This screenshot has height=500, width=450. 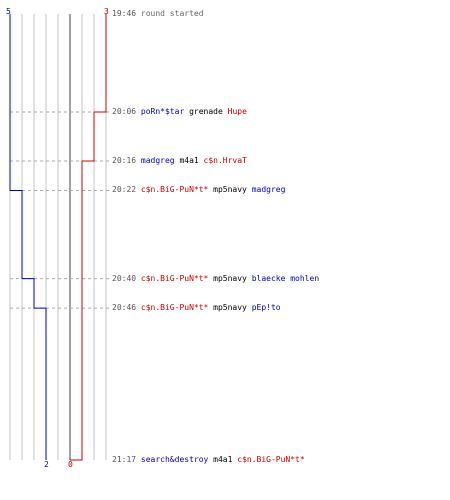 I want to click on event-time: 19:46, so click(x=126, y=13).